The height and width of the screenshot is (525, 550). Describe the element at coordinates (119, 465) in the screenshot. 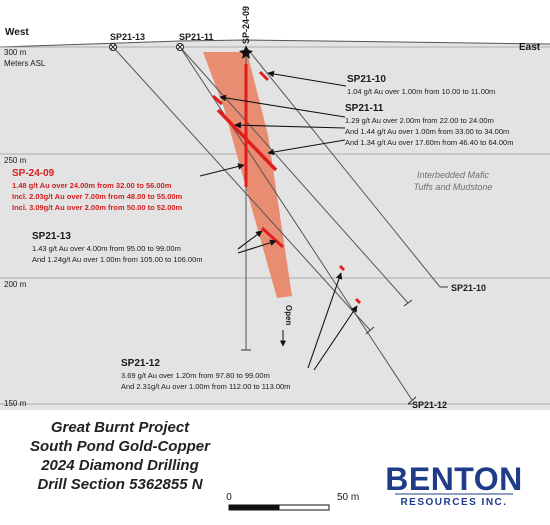

I see `title-line3: 2024 Diamond Drilling` at that location.